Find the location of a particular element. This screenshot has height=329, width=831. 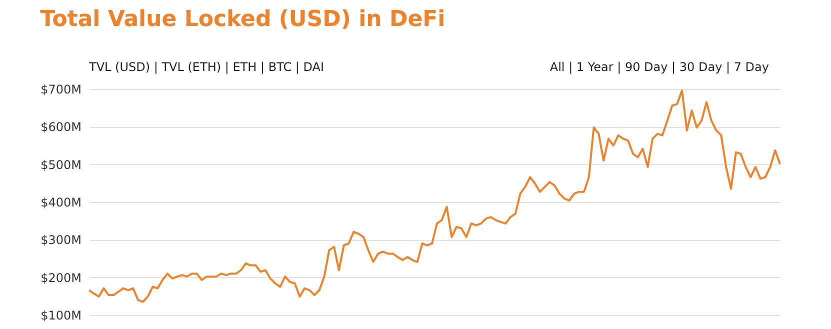

y-tick-label: $500M is located at coordinates (61, 165).